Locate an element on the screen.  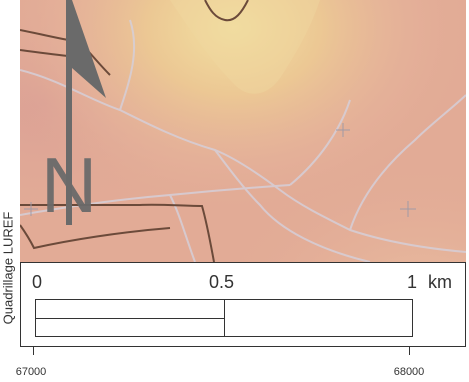
scale-label-start: 0 is located at coordinates (37, 282).